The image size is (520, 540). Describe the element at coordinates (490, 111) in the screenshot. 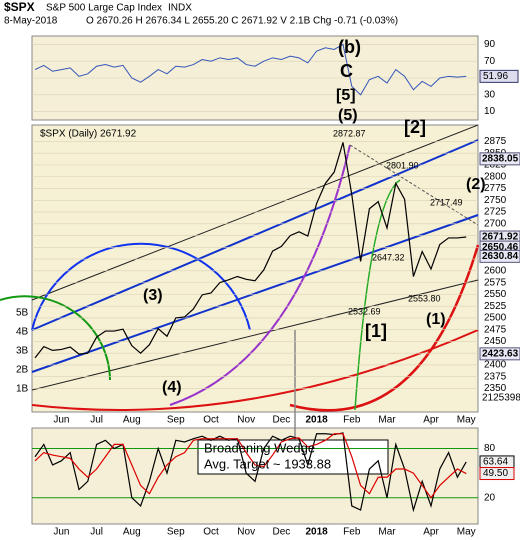

I see `y-tick-label: 10` at that location.